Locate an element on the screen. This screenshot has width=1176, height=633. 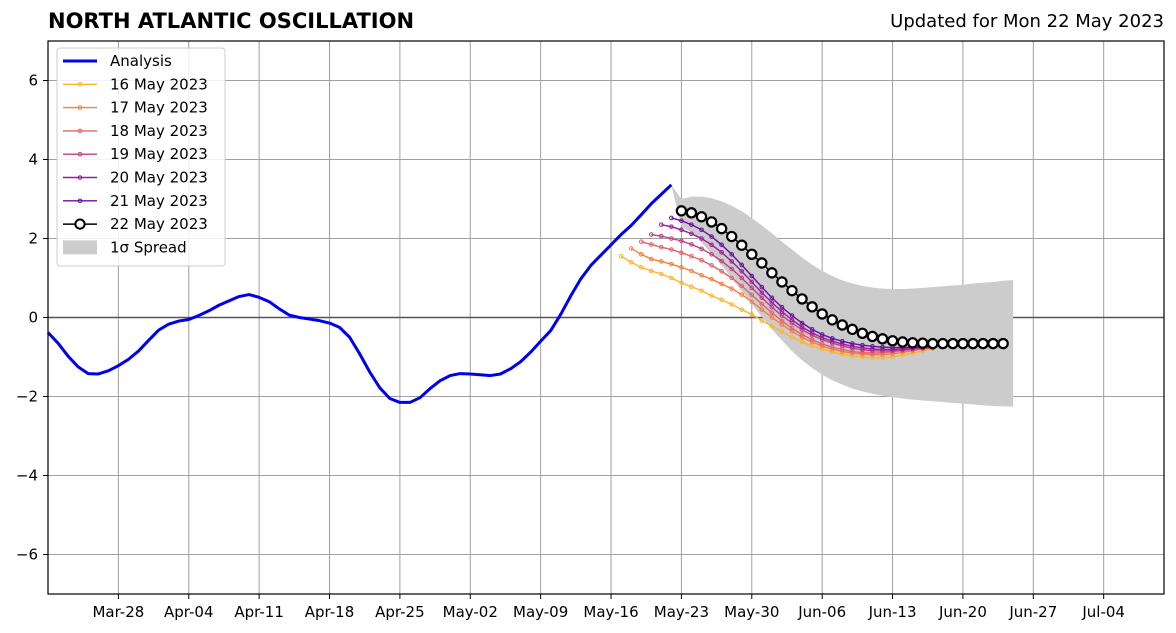
x-tick-label: May-02 is located at coordinates (470, 612).